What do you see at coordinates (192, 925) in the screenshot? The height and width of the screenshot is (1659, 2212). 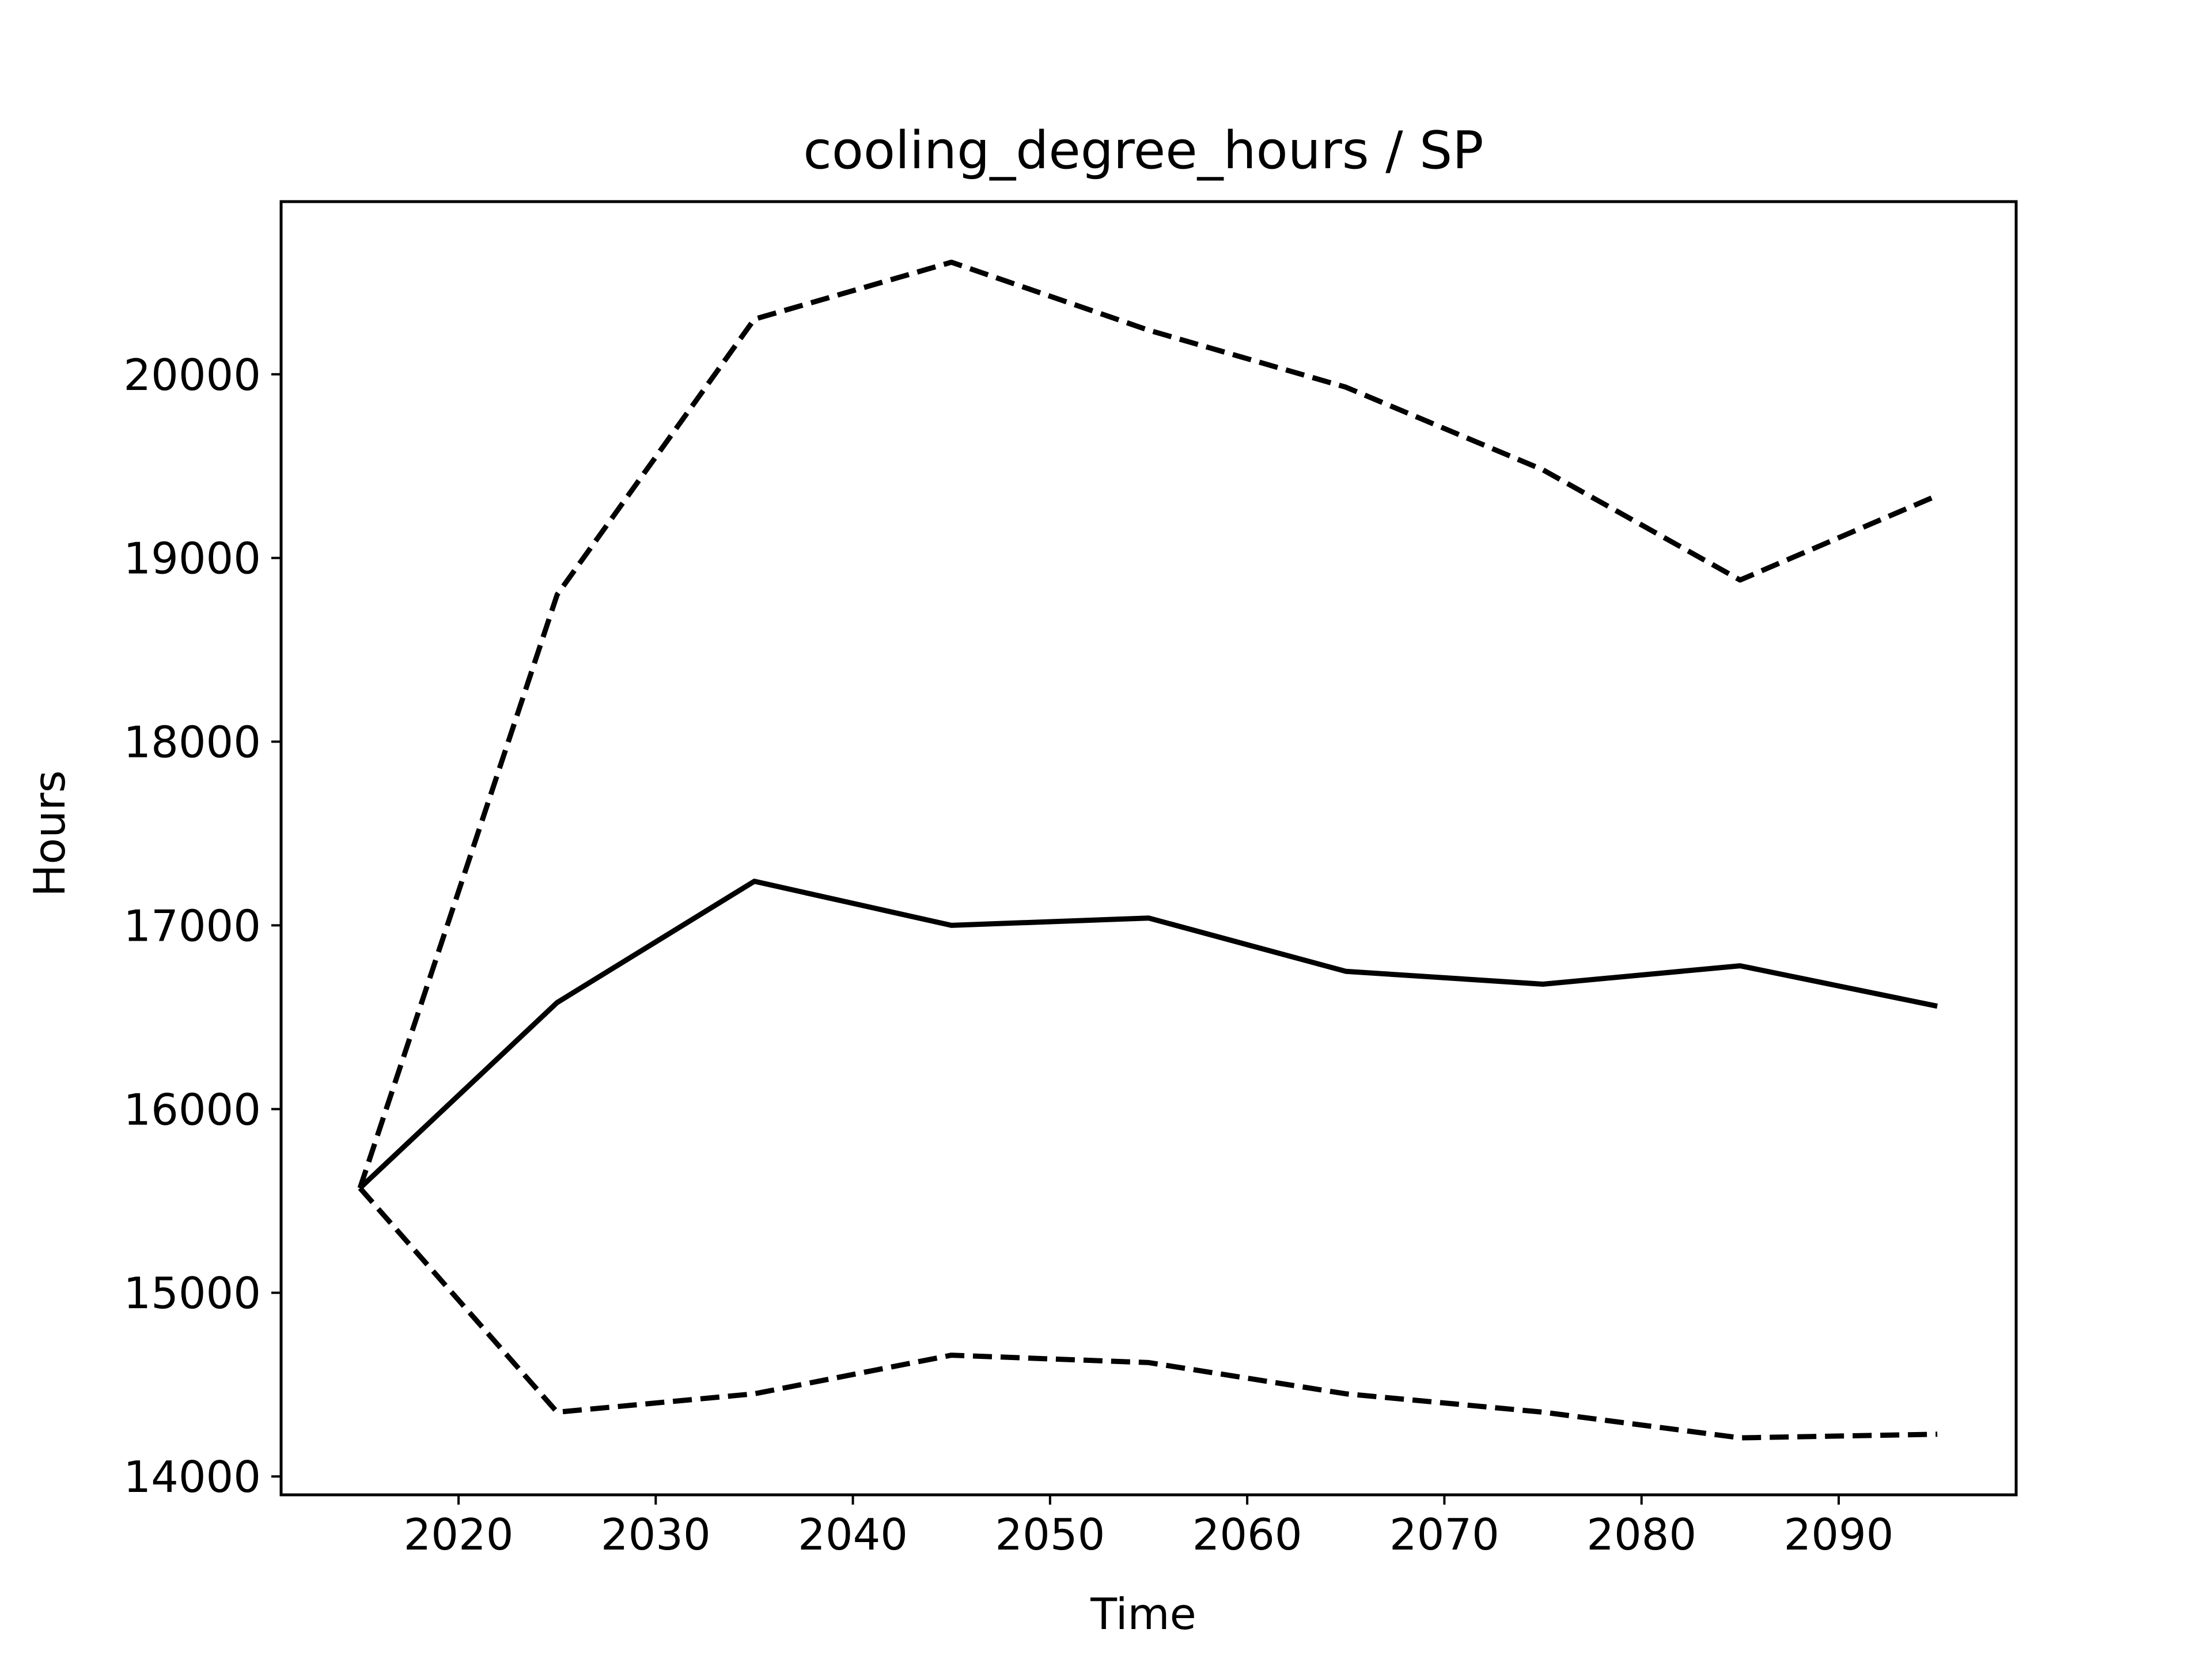 I see `y-tick-label: 17000` at bounding box center [192, 925].